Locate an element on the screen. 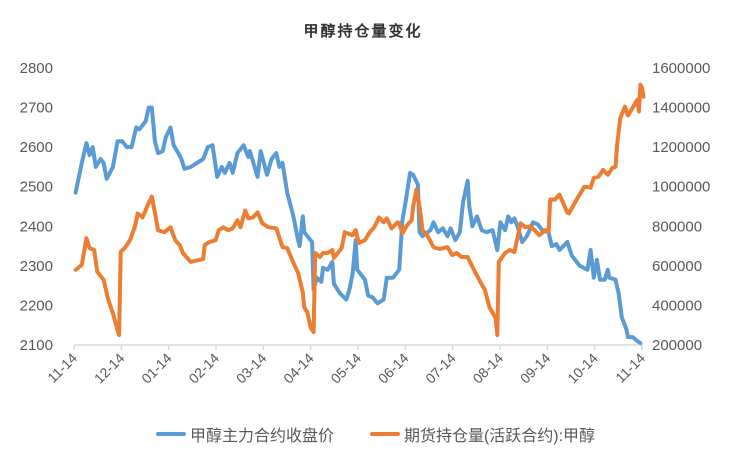 The image size is (751, 467). x-tick-label: 06-14 is located at coordinates (393, 368).